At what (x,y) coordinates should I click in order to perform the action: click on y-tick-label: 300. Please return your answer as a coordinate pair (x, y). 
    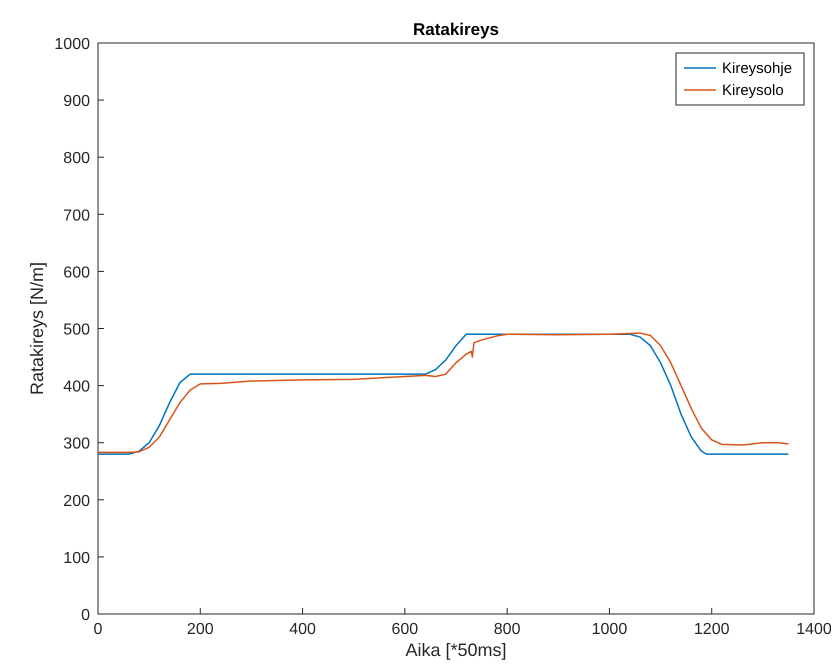
    Looking at the image, I should click on (76, 444).